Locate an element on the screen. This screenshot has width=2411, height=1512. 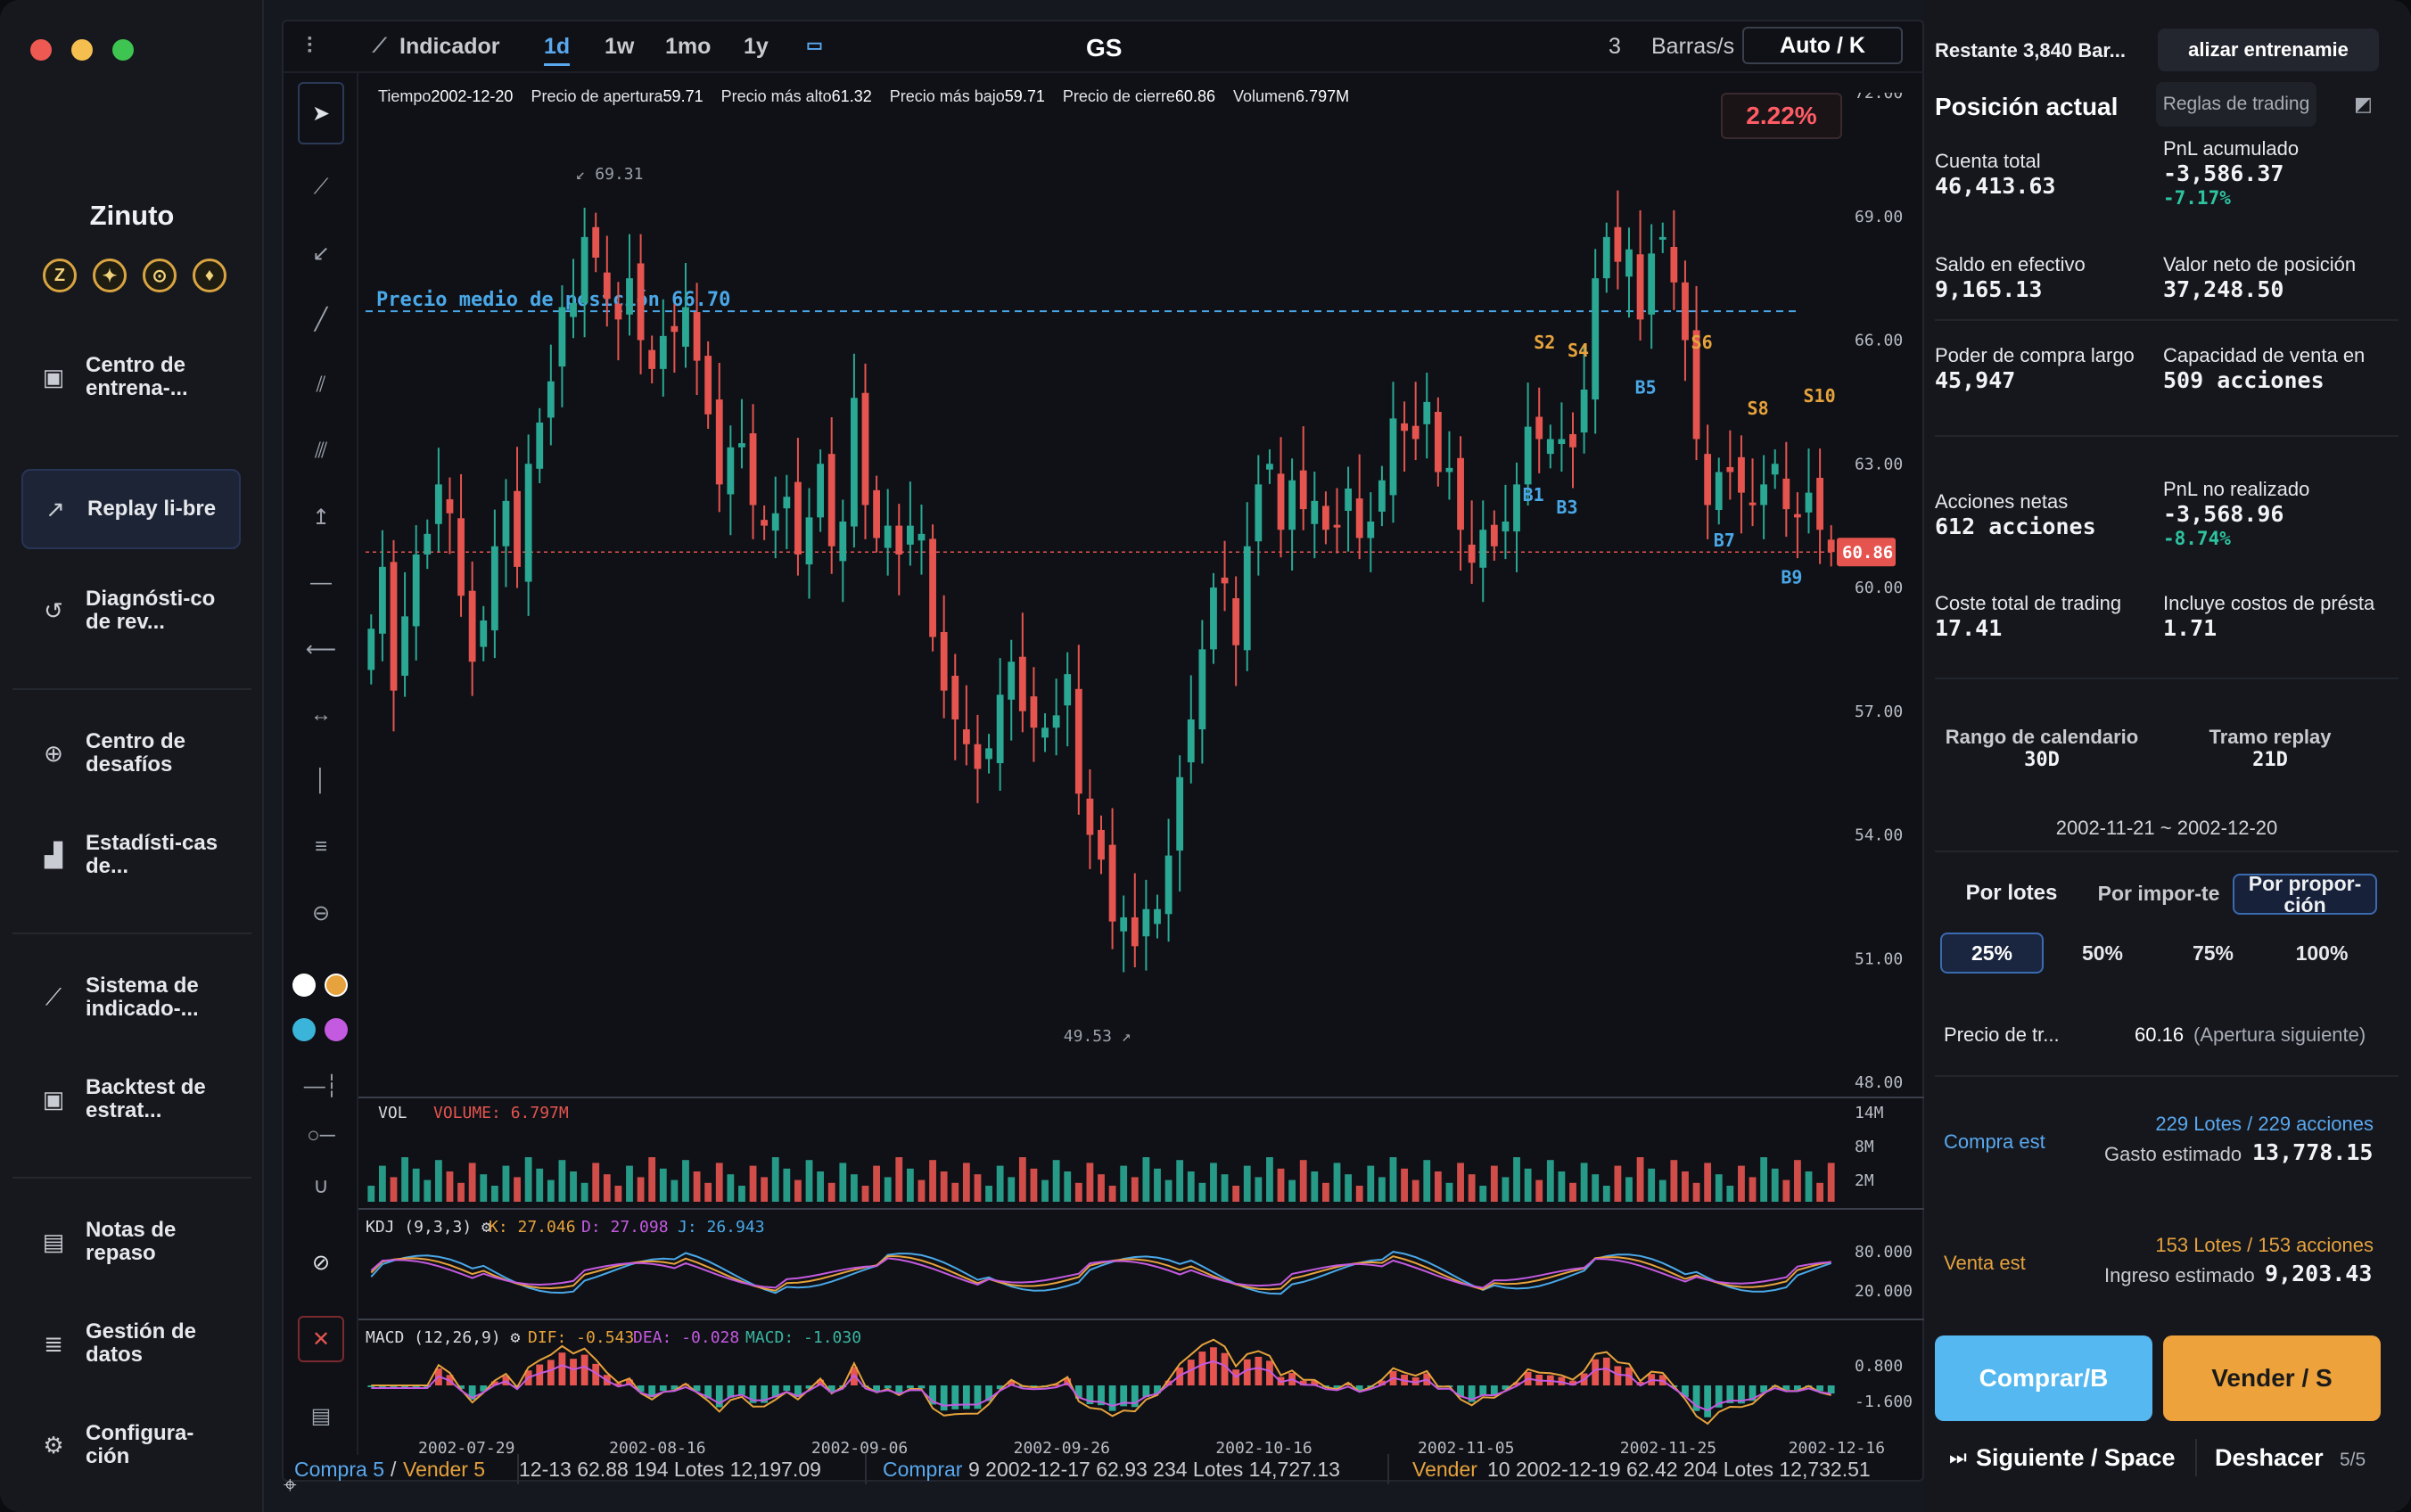
vertical-line-icon: │ is located at coordinates (321, 780).